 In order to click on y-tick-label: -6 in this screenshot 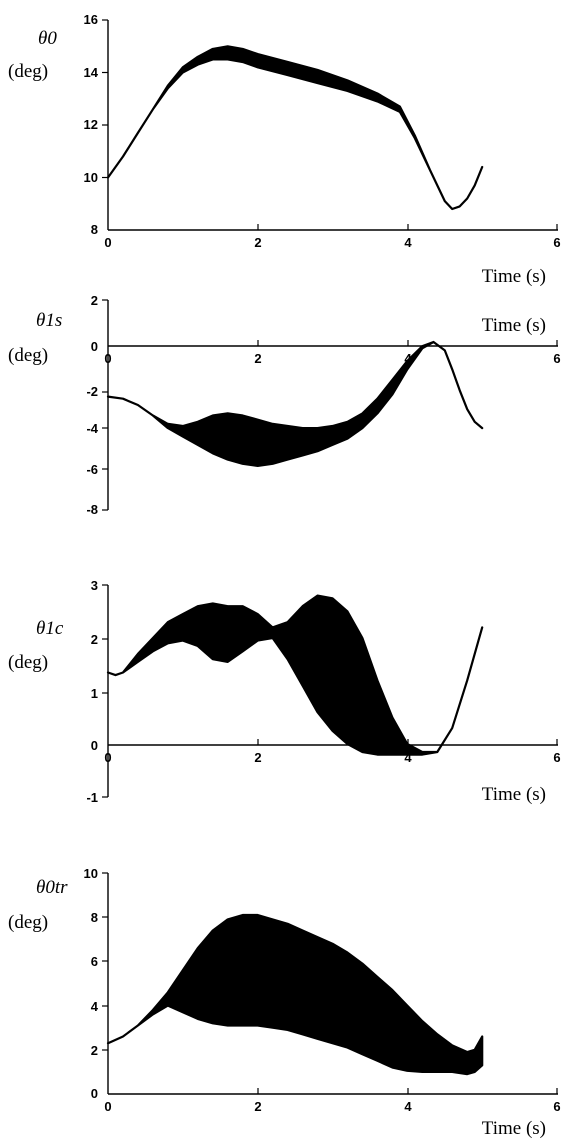, I will do `click(92, 469)`.